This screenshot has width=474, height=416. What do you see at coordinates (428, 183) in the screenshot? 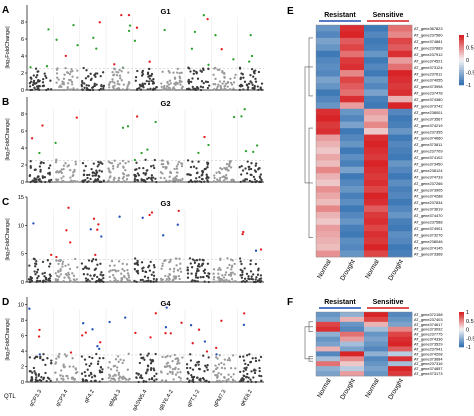
I see `row-label: AT_gene237266` at bounding box center [428, 183].